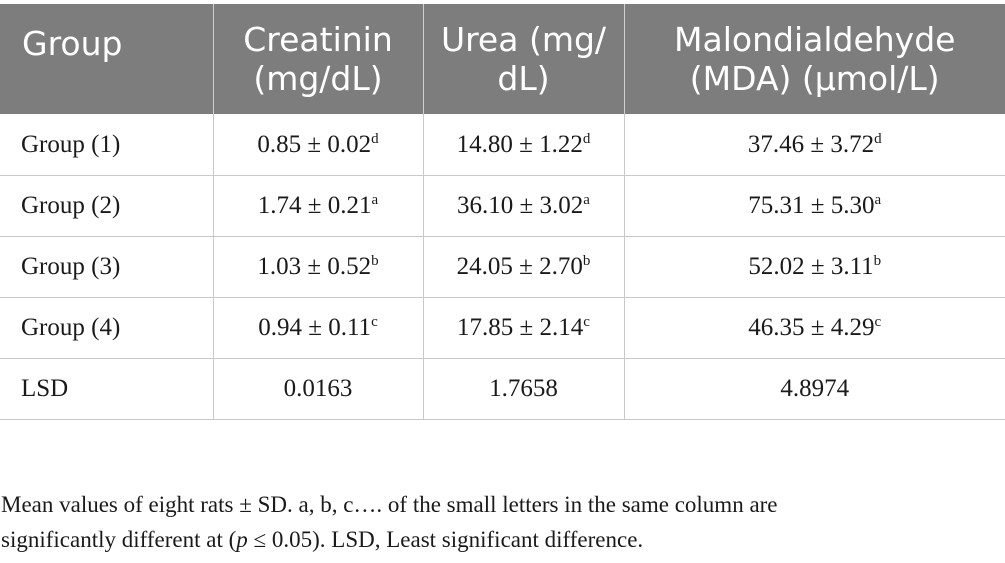 The height and width of the screenshot is (563, 1005). What do you see at coordinates (520, 205) in the screenshot?
I see `value-text: 36.10 ± 3.02` at bounding box center [520, 205].